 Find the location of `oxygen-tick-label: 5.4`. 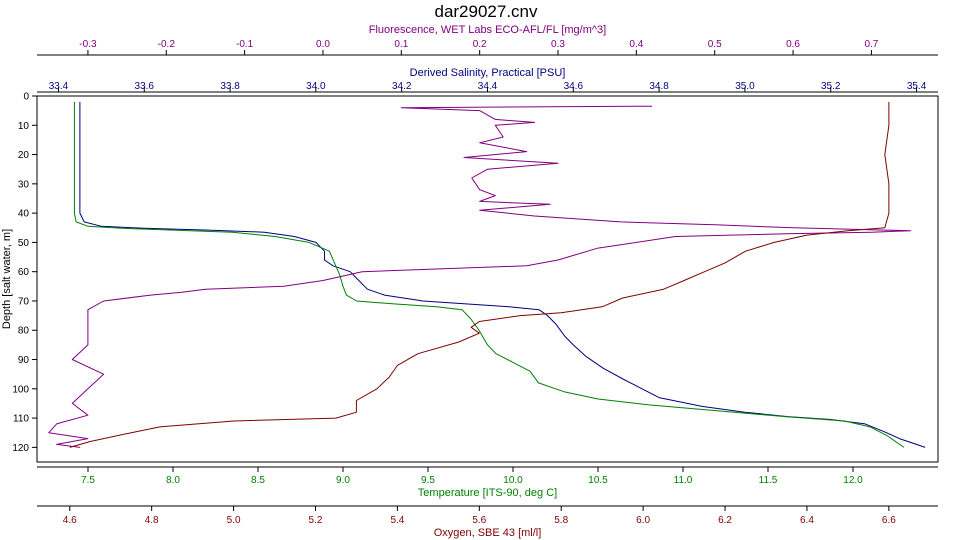

oxygen-tick-label: 5.4 is located at coordinates (397, 520).